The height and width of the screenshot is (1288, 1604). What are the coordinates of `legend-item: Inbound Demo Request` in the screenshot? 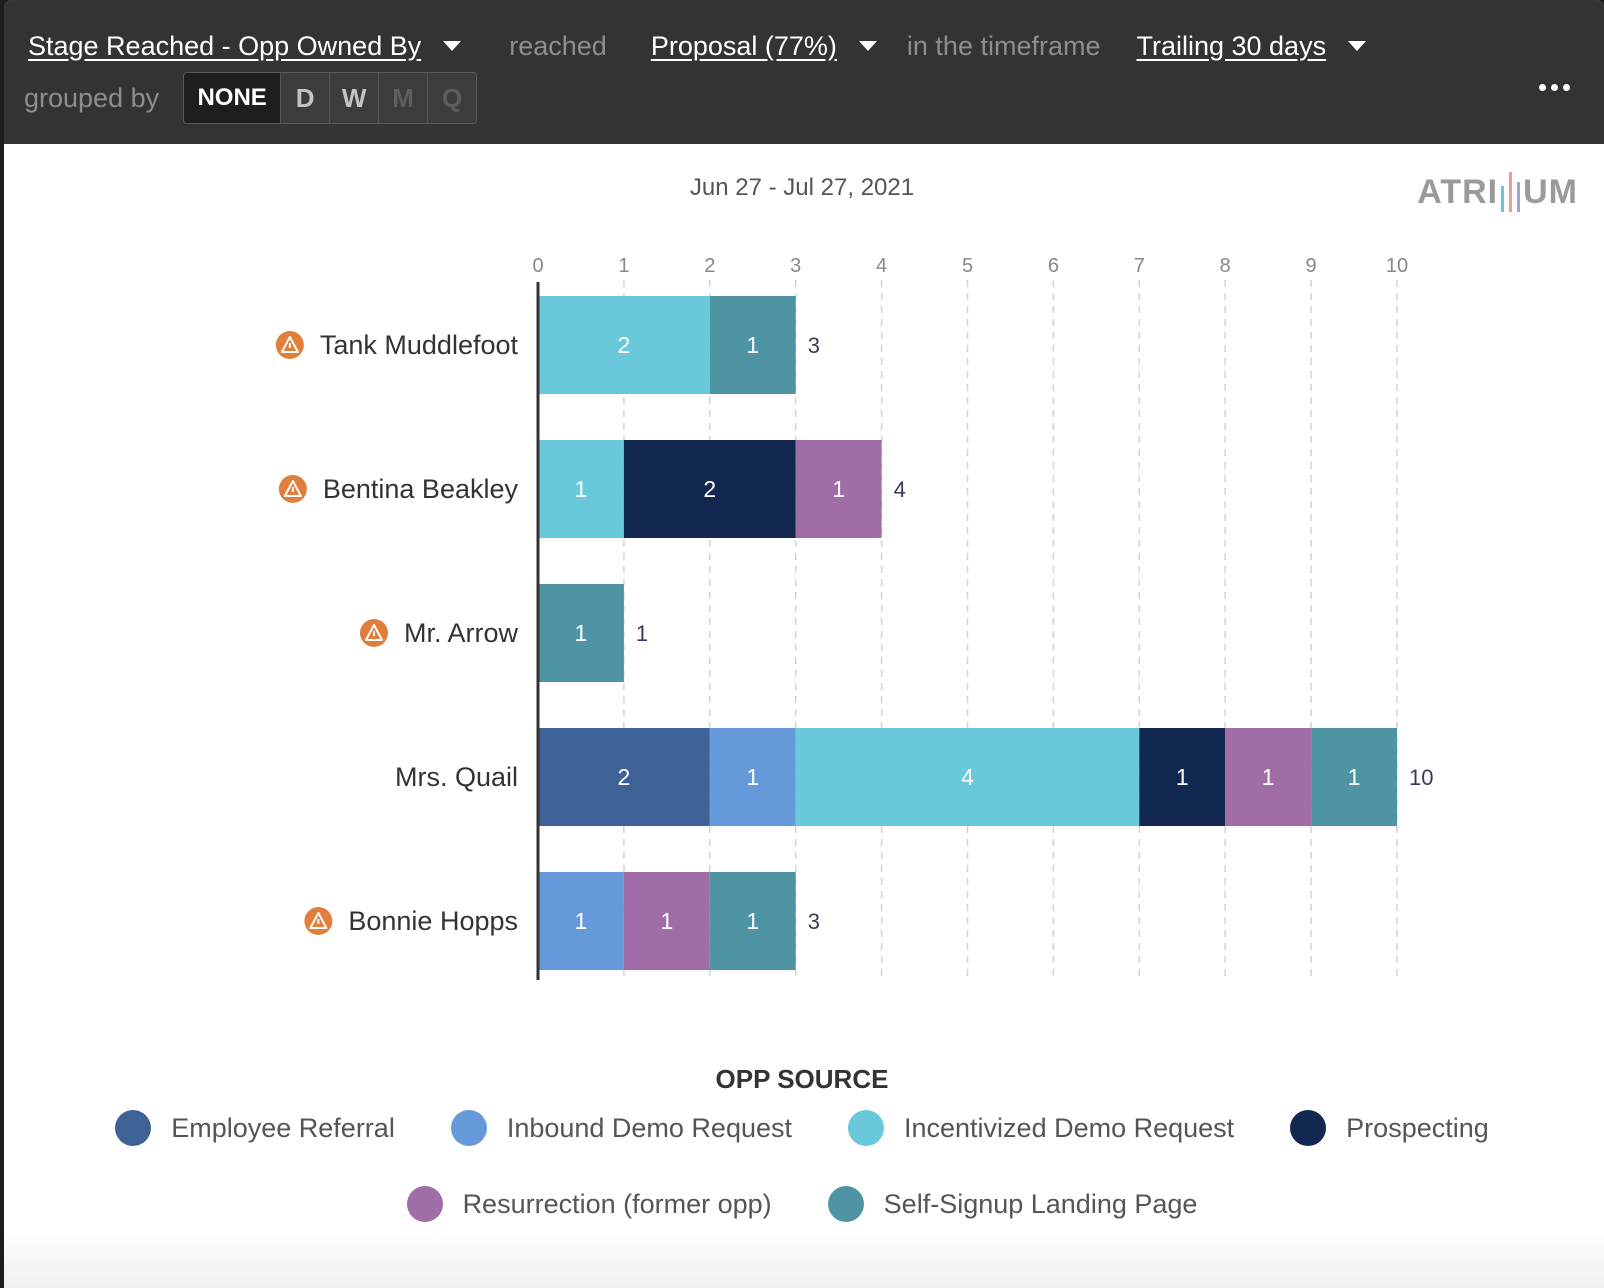 It's located at (621, 1128).